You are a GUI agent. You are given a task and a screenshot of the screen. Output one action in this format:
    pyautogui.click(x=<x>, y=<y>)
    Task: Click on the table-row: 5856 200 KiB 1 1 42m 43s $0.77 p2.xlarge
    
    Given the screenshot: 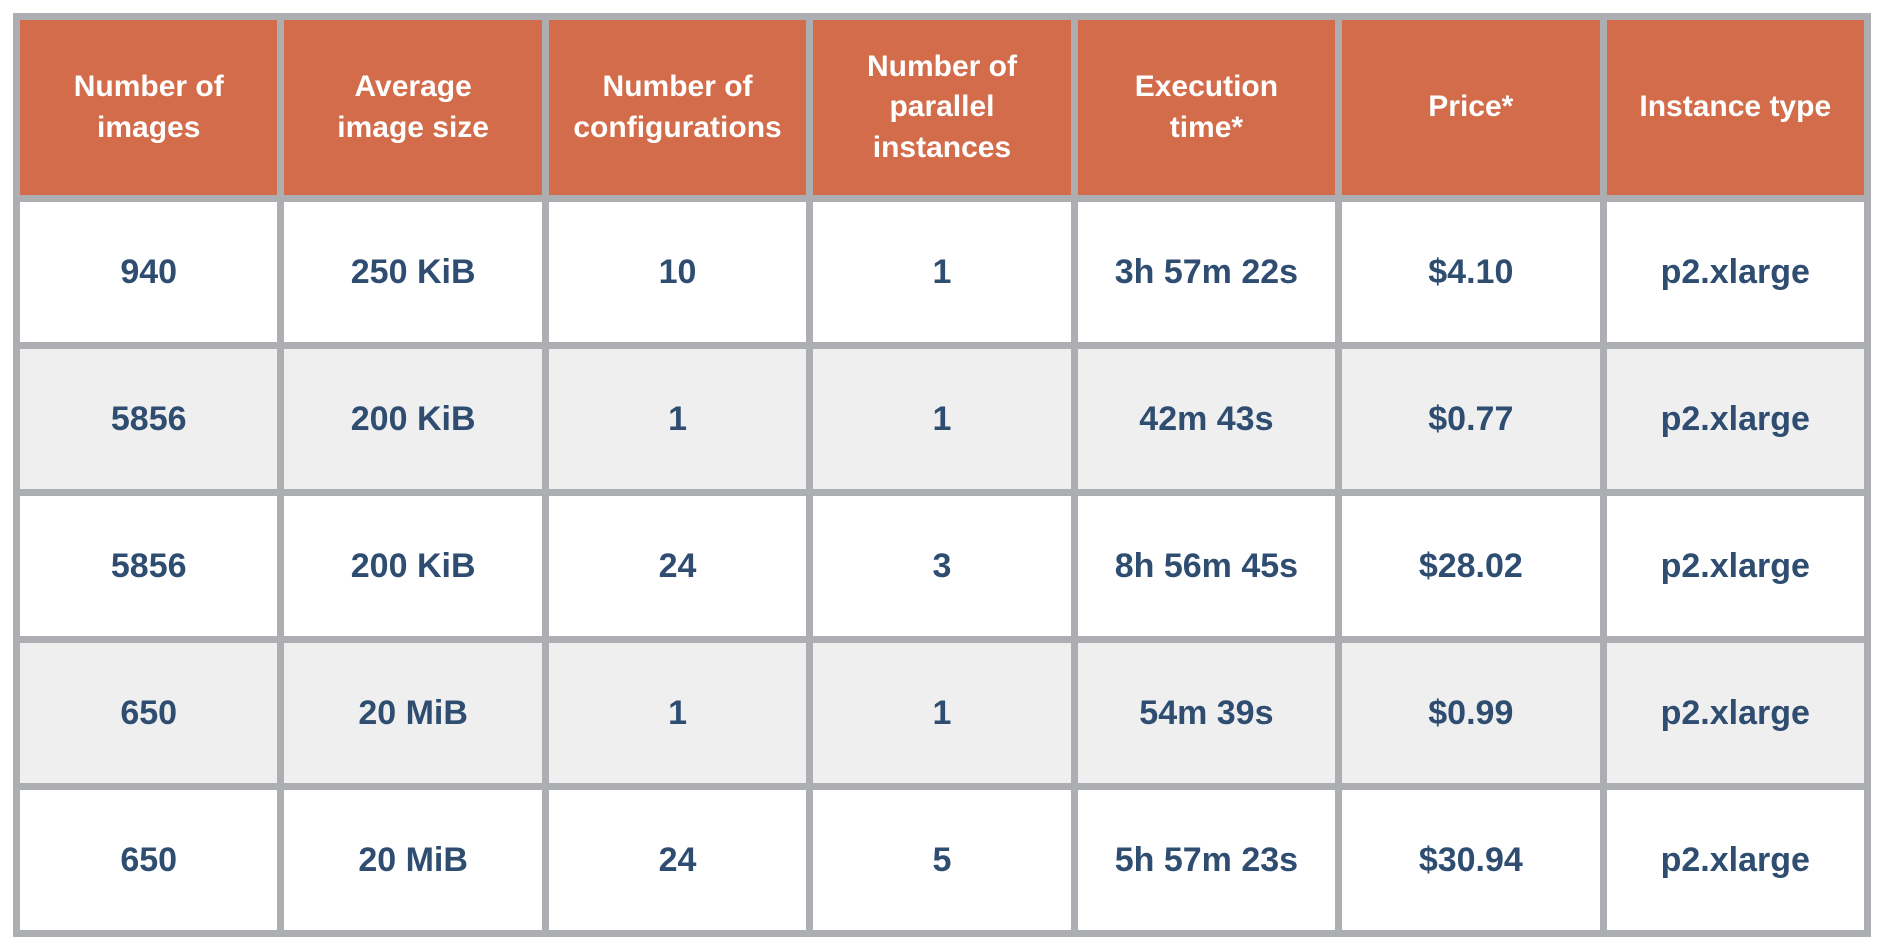 What is the action you would take?
    pyautogui.click(x=942, y=419)
    